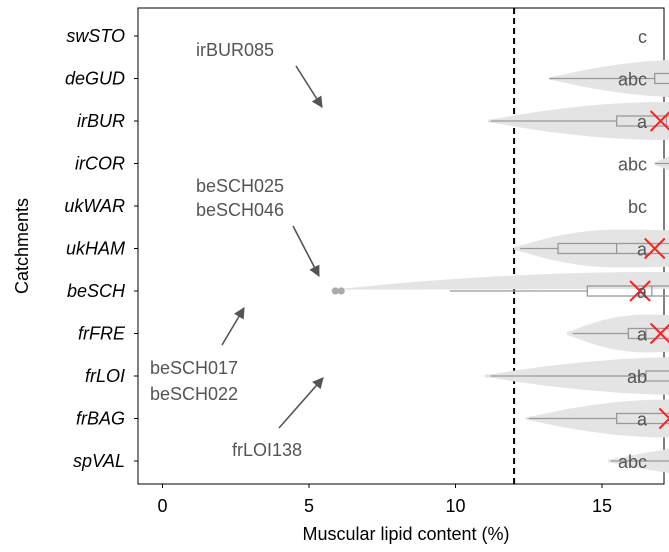 The width and height of the screenshot is (669, 552). Describe the element at coordinates (95, 79) in the screenshot. I see `category-label-deGUD: deGUD` at that location.